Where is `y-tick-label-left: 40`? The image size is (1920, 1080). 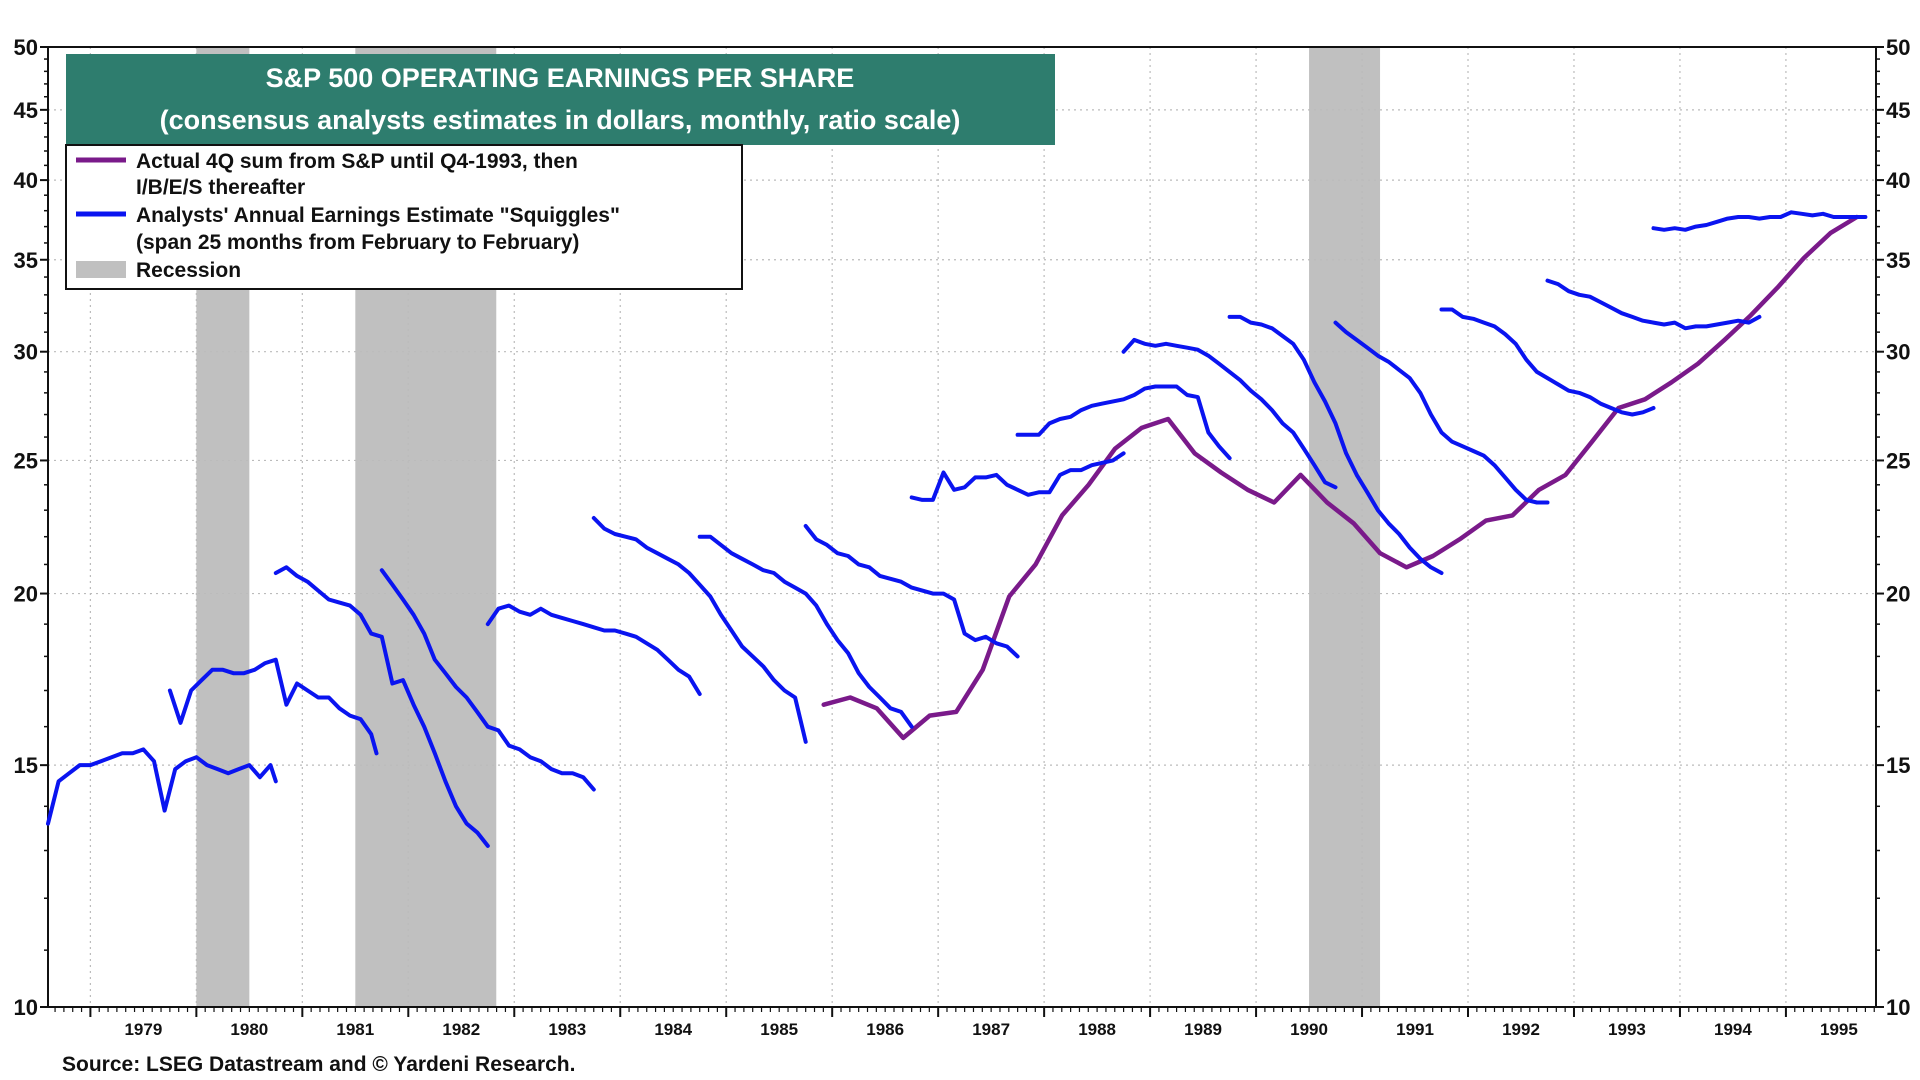
y-tick-label-left: 40 is located at coordinates (26, 180).